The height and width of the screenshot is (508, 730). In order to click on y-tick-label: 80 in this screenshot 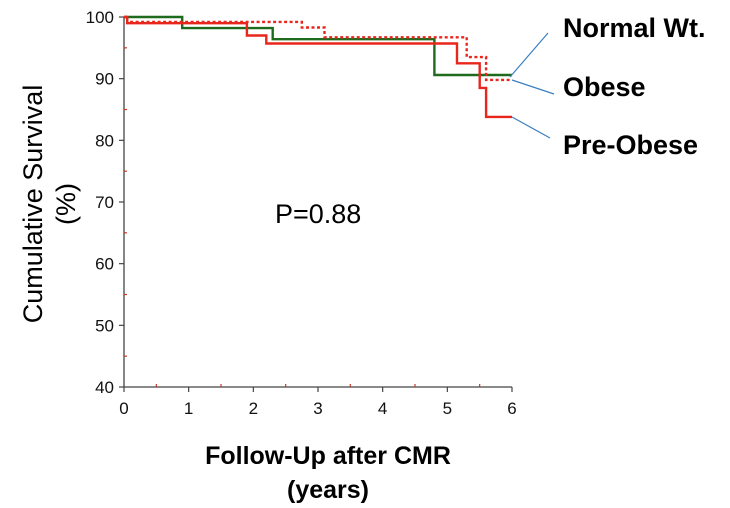, I will do `click(104, 140)`.